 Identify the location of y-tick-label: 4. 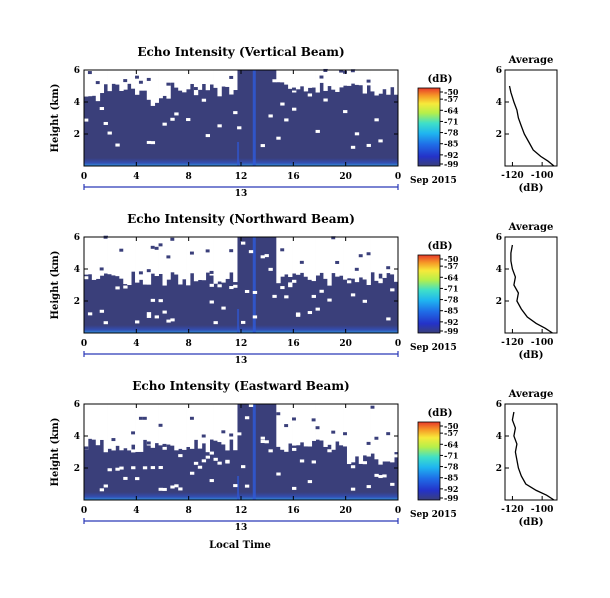
(77, 103).